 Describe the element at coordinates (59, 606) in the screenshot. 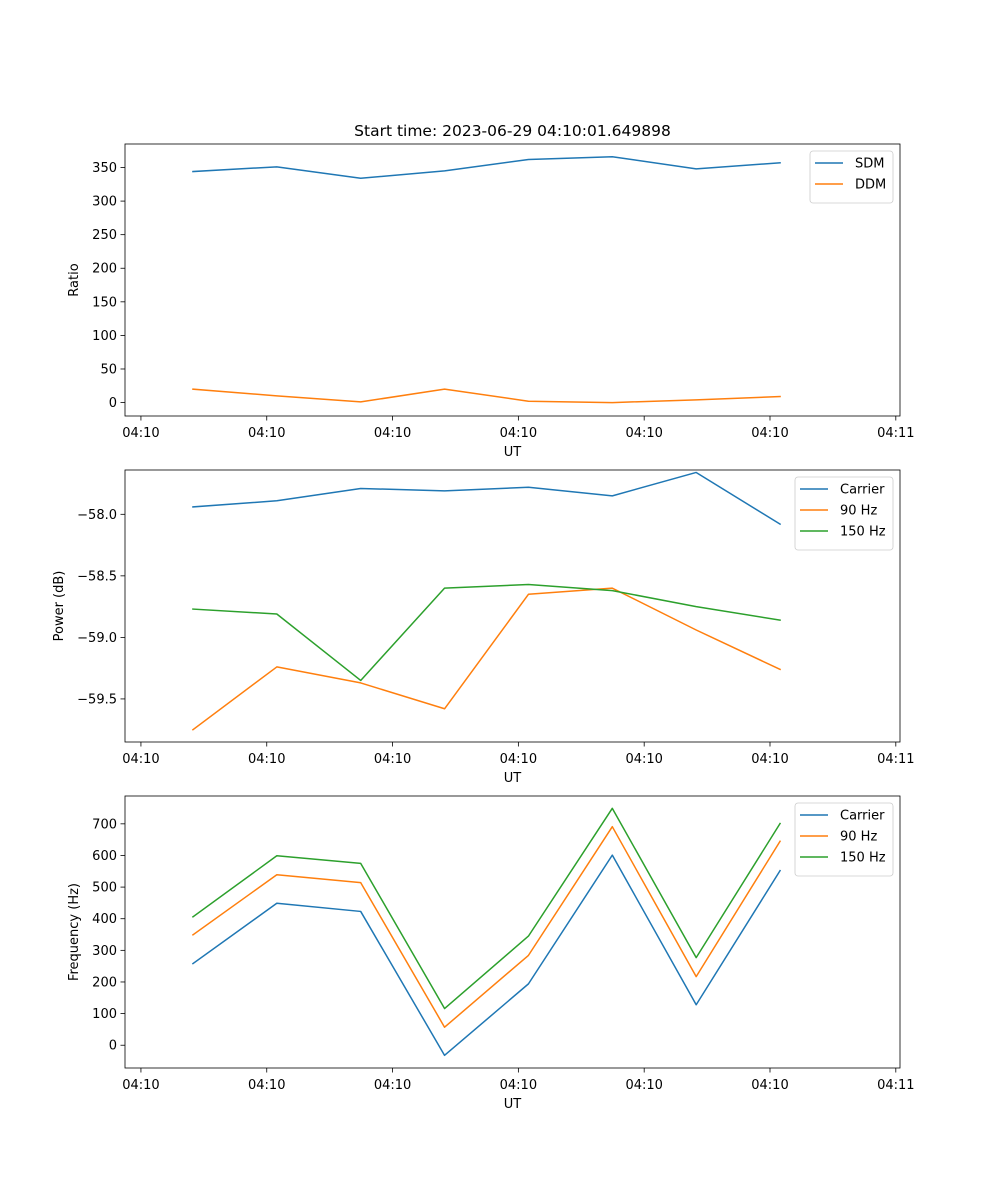

I see `y-axis-label: Power (dB)` at that location.